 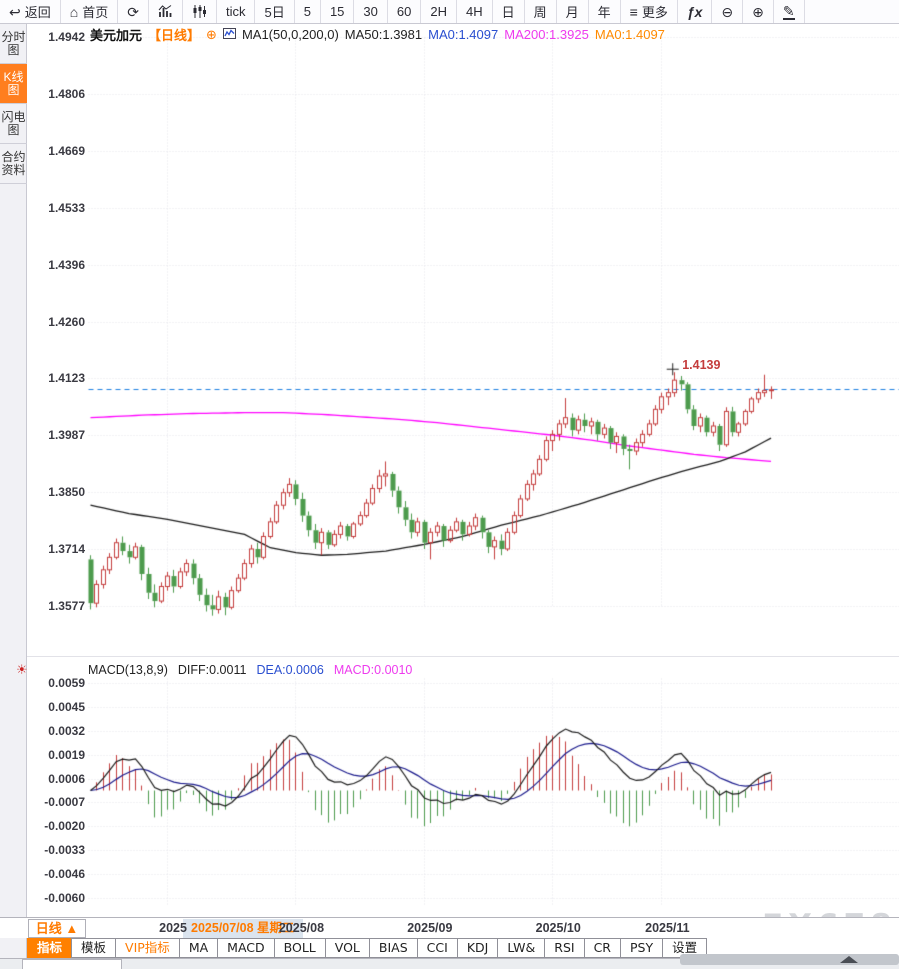 I want to click on sidebar-item-lightning-chart: 闪电图, so click(x=13, y=124).